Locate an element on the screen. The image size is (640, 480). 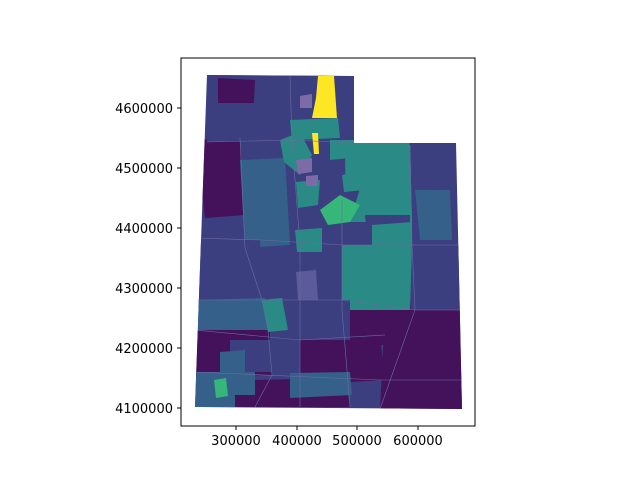
region-iron is located at coordinates (265, 356).